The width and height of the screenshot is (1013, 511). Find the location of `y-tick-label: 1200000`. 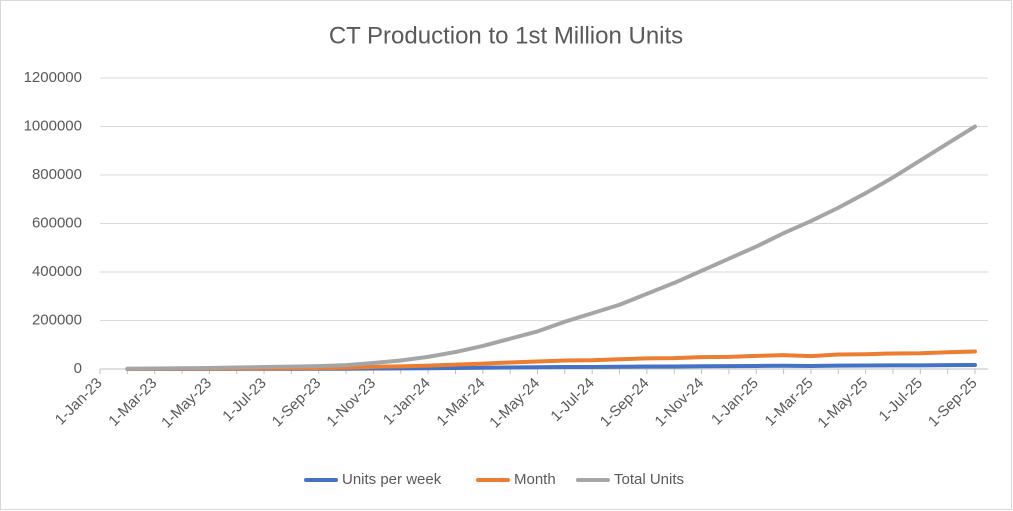

y-tick-label: 1200000 is located at coordinates (53, 77).